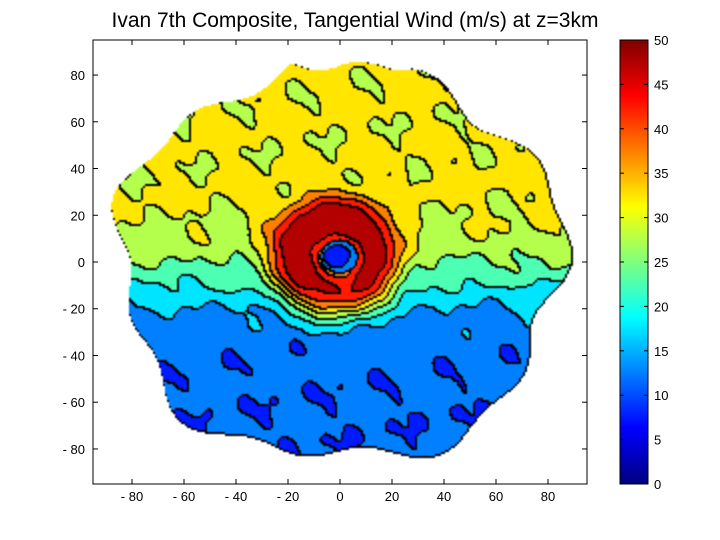 The image size is (720, 540). Describe the element at coordinates (657, 440) in the screenshot. I see `colorbar-tick-label: 5` at that location.